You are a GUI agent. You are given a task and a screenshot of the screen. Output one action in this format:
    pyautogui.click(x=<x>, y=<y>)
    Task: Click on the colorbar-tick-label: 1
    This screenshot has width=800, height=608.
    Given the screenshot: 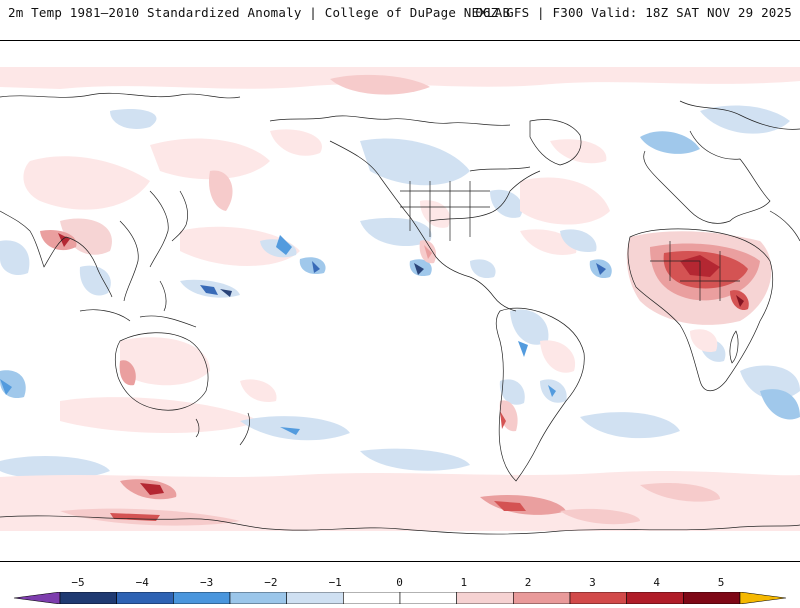 What is the action you would take?
    pyautogui.click(x=464, y=582)
    